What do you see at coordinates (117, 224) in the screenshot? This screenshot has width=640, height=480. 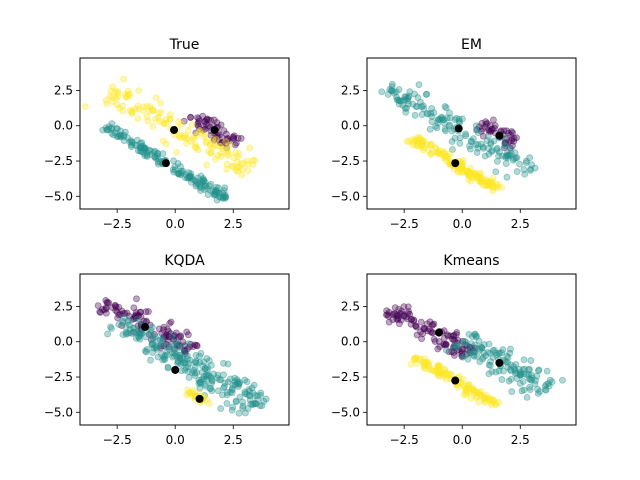 I see `x-tick-label: −2.5` at bounding box center [117, 224].